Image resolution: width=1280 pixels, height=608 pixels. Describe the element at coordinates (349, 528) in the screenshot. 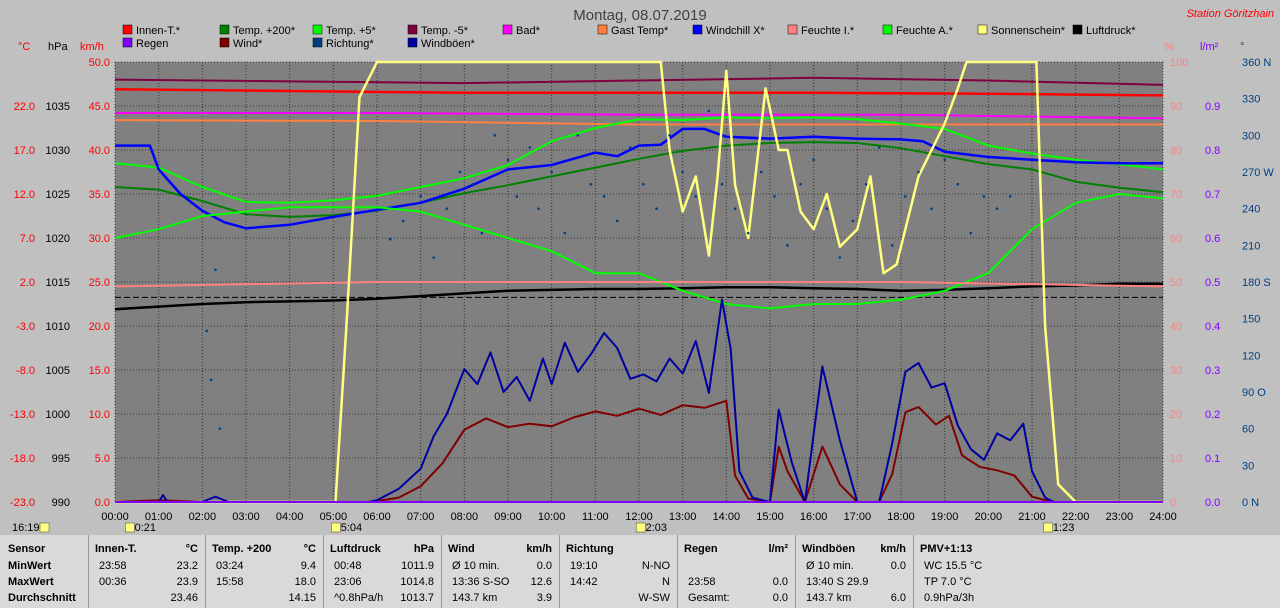

I see `sun-event-label: 05:04` at that location.